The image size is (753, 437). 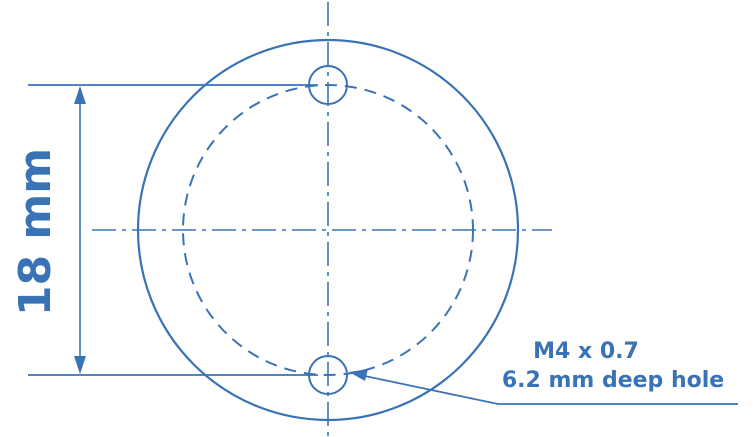 I want to click on callout-arrowhead, so click(x=358, y=375).